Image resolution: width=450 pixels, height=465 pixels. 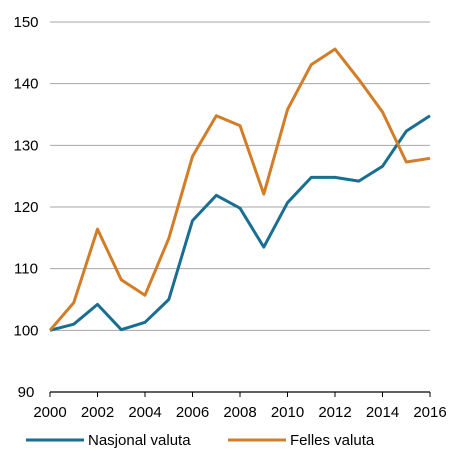 I want to click on legend-label-1: Felles valuta, so click(x=332, y=440).